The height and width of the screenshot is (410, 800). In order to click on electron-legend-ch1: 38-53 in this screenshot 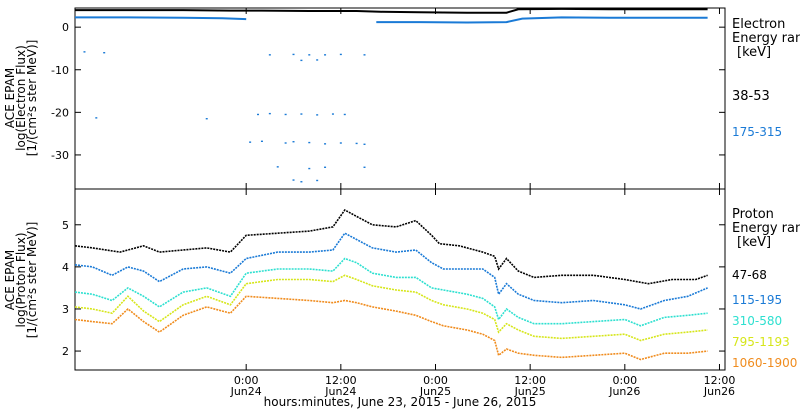, I will do `click(751, 96)`.